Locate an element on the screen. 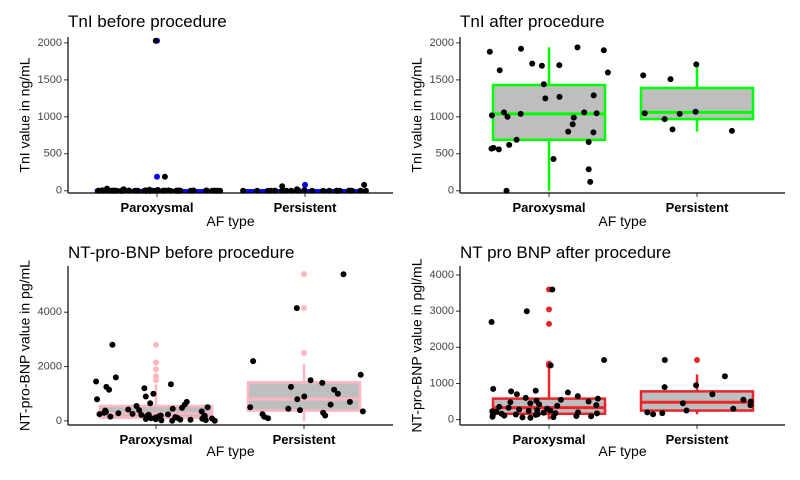 The width and height of the screenshot is (800, 480). x-tick-label: Persistent is located at coordinates (306, 207).